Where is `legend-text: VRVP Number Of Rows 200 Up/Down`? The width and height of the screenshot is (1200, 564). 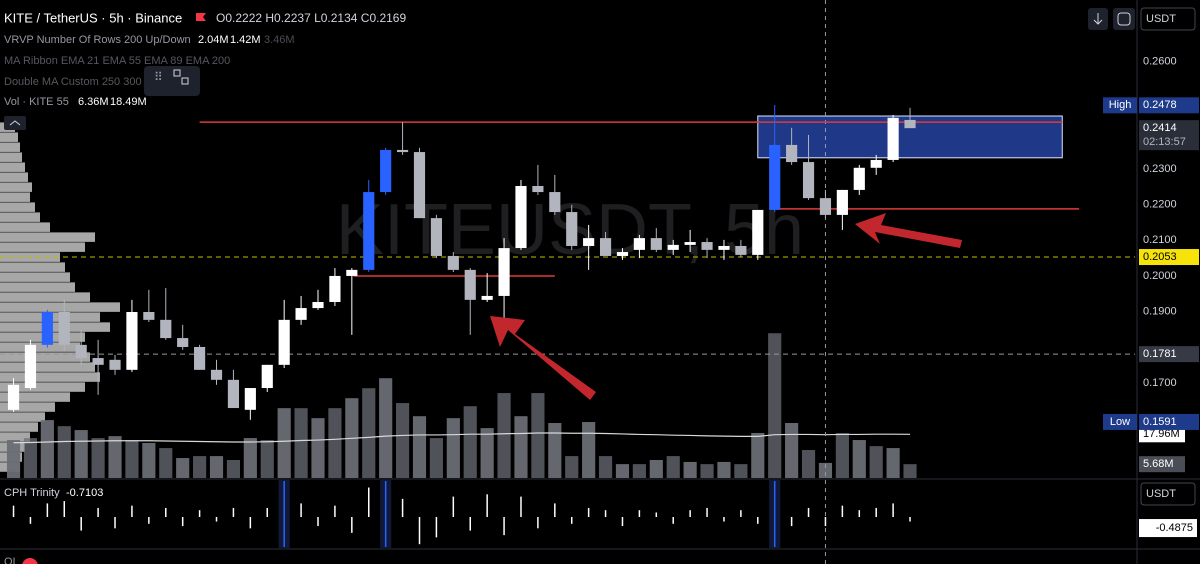 legend-text: VRVP Number Of Rows 200 Up/Down is located at coordinates (97, 40).